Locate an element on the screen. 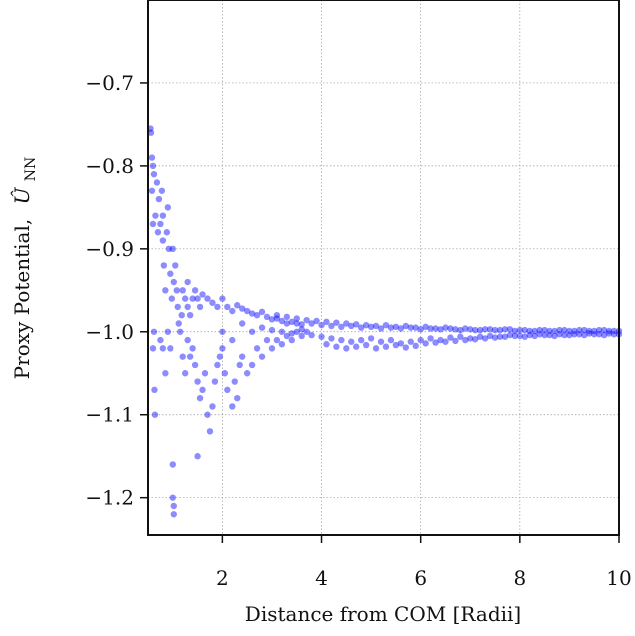 This screenshot has width=635, height=636. y-tick-label: −1.0 is located at coordinates (109, 332).